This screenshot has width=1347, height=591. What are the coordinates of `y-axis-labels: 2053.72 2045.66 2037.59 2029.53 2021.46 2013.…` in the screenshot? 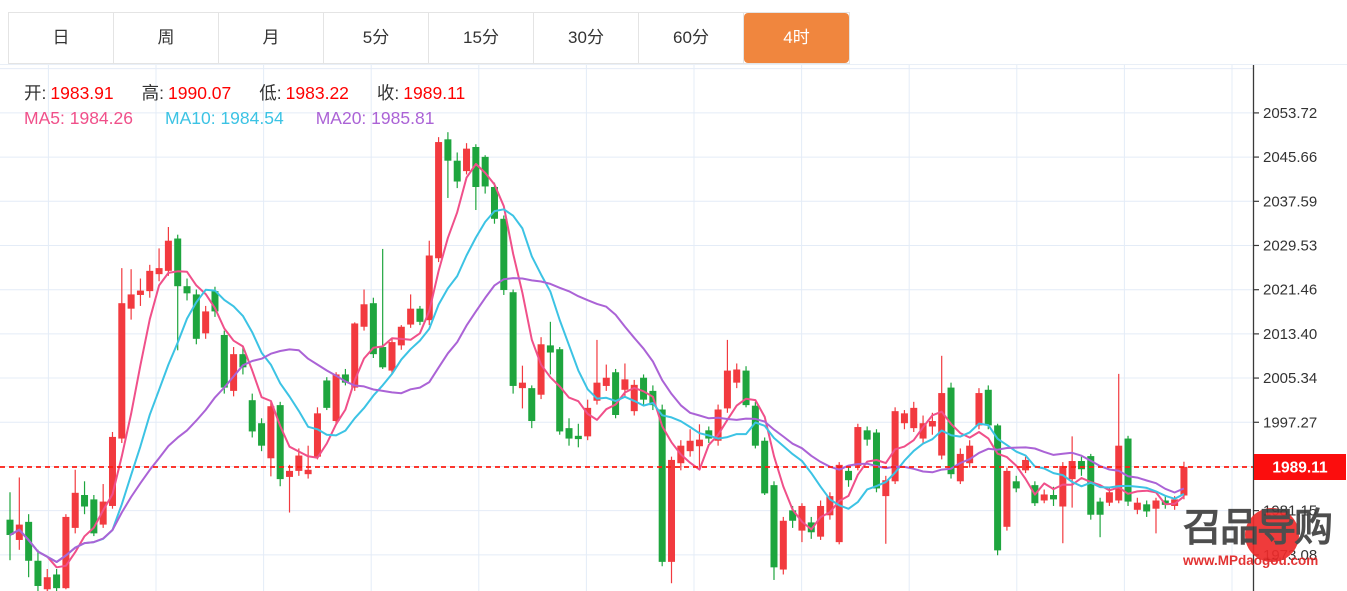 It's located at (1285, 334).